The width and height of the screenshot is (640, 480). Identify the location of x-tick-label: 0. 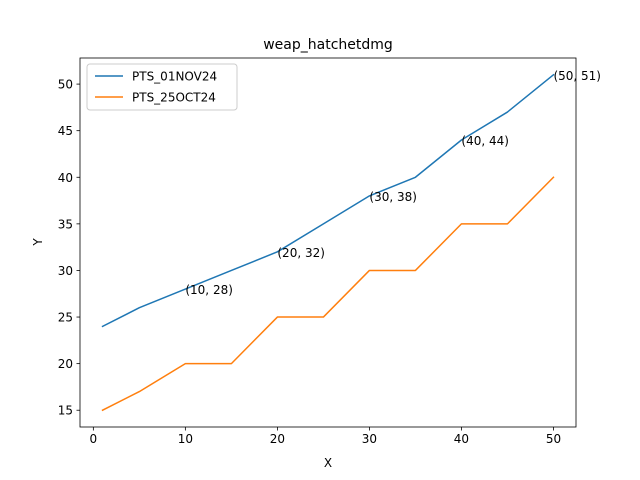
(94, 439).